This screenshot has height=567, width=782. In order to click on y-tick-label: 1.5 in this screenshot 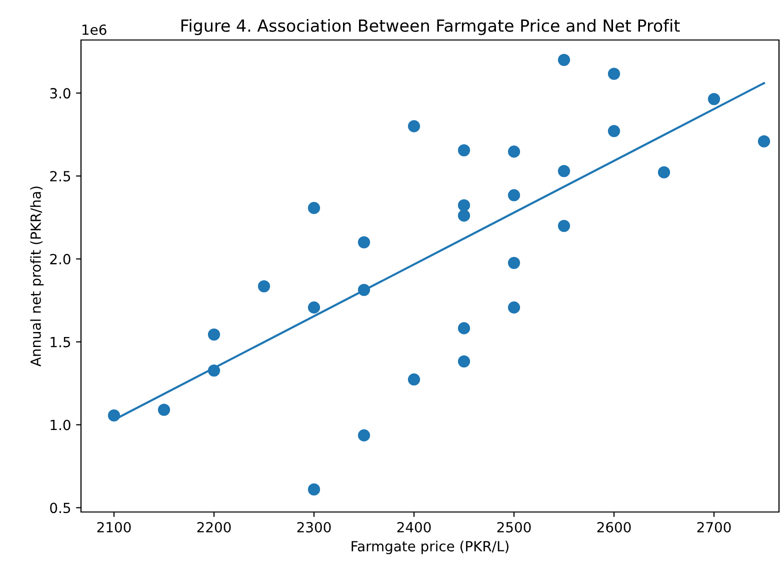, I will do `click(60, 342)`.